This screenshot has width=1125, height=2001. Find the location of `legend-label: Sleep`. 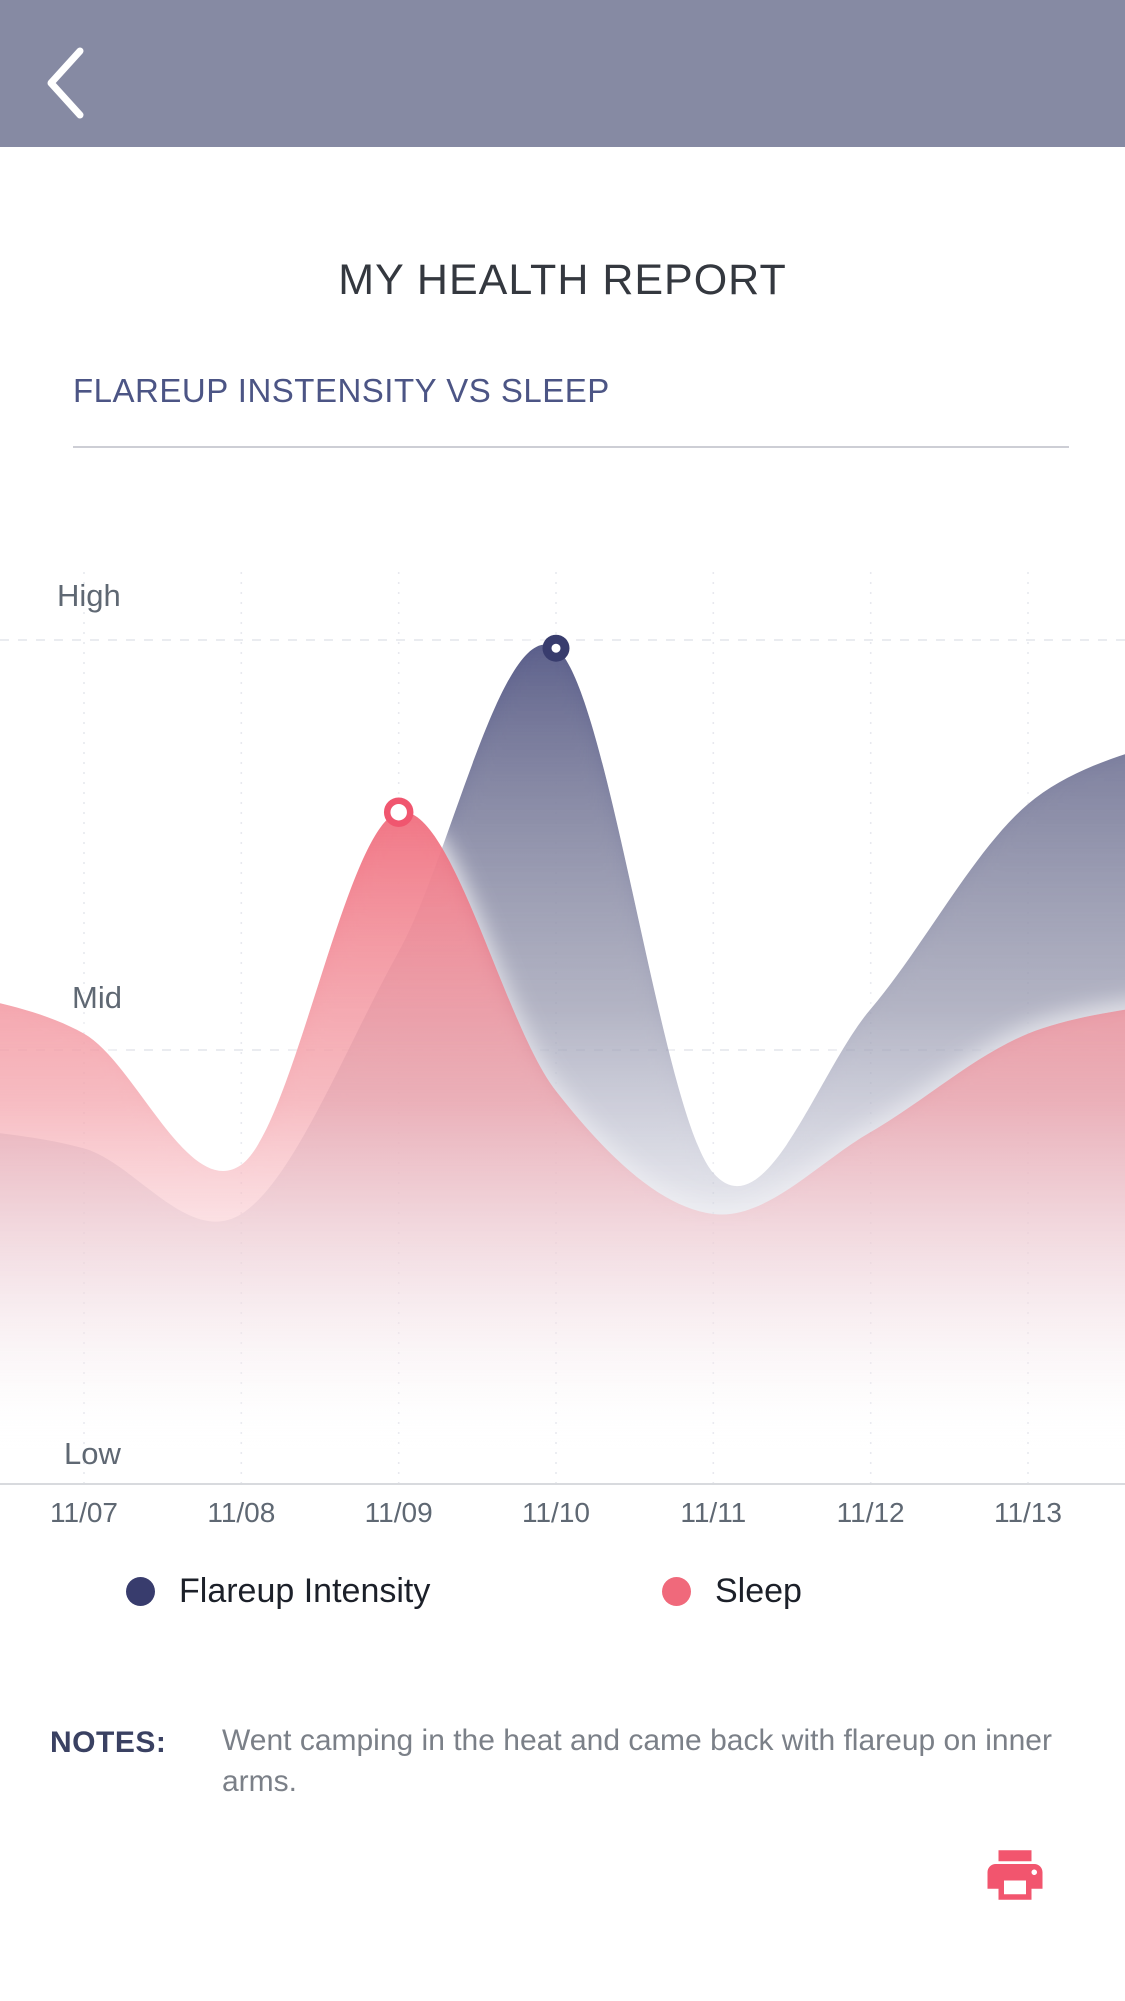

legend-label: Sleep is located at coordinates (758, 1591).